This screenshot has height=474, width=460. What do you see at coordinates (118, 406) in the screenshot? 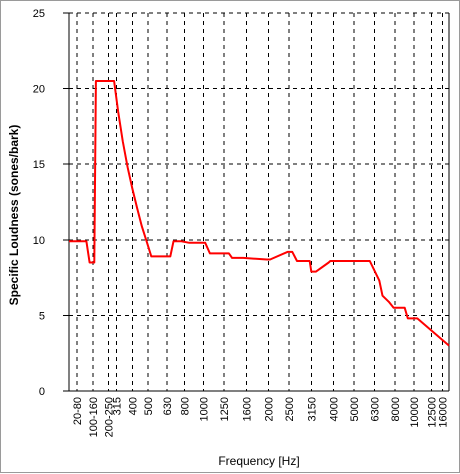
I see `x-tick-label: 315` at bounding box center [118, 406].